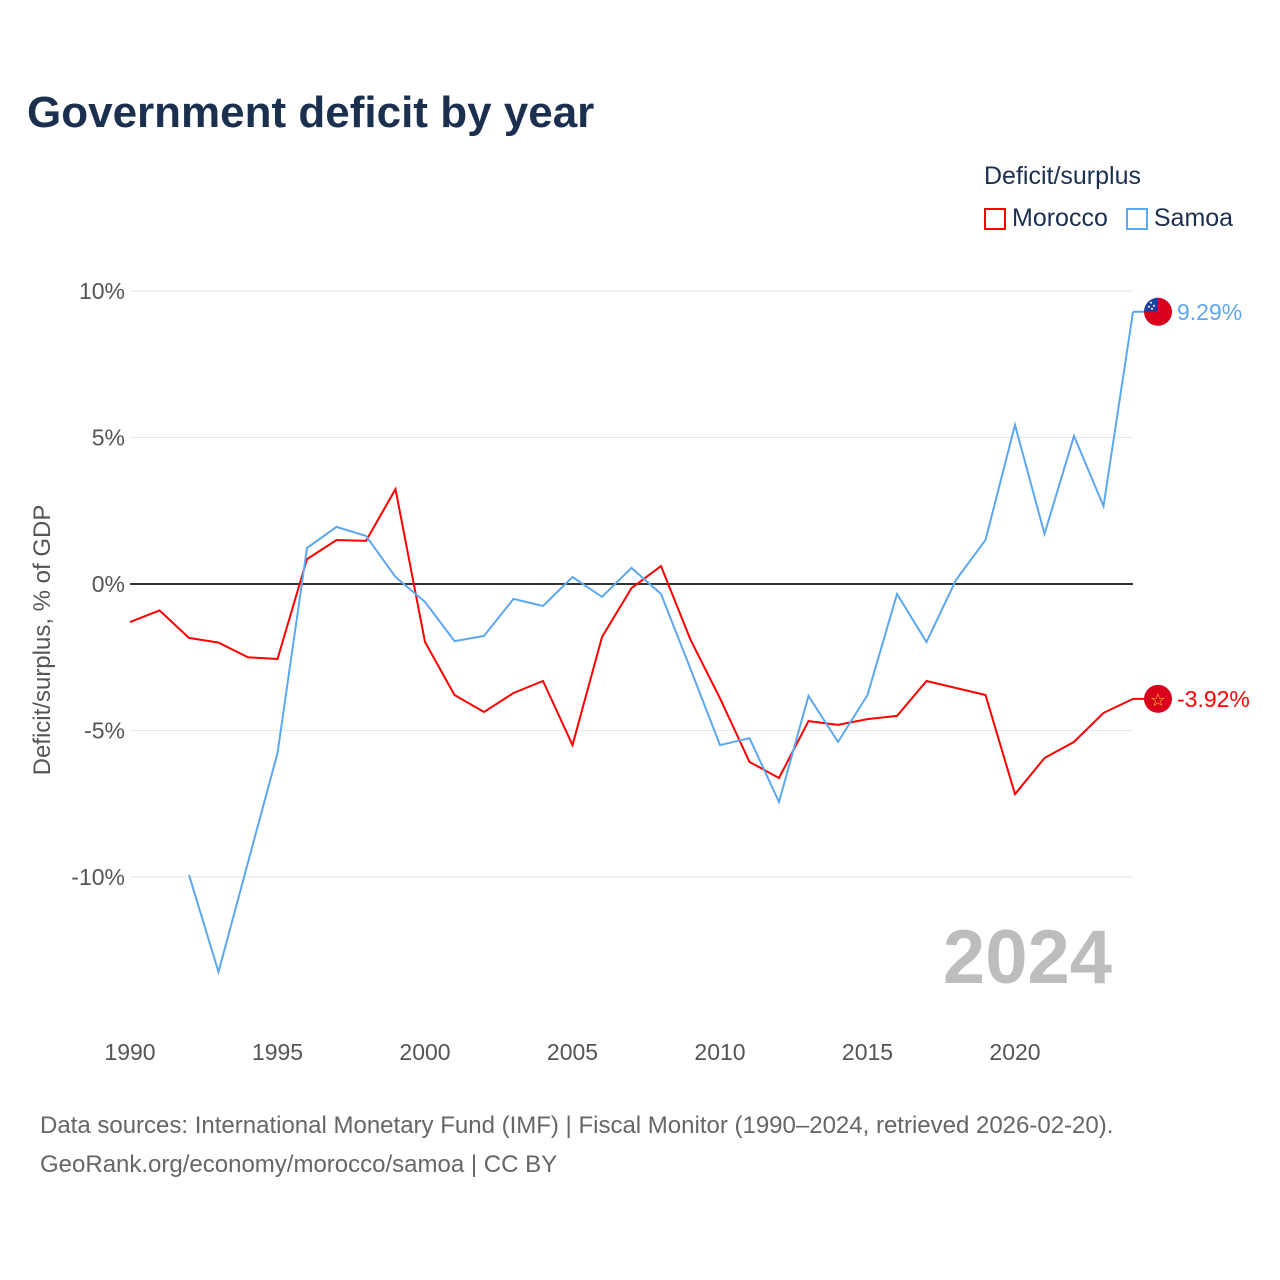 The width and height of the screenshot is (1280, 1280). Describe the element at coordinates (277, 1052) in the screenshot. I see `x-tick-label: 1995` at that location.